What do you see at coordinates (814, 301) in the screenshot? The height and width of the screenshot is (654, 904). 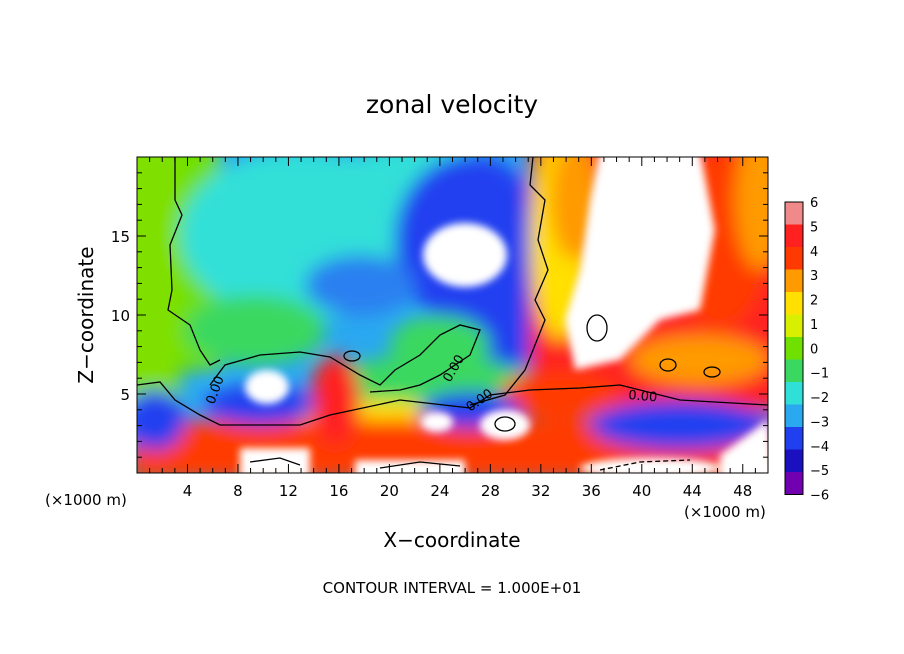 I see `colorbar-label: 2` at bounding box center [814, 301].